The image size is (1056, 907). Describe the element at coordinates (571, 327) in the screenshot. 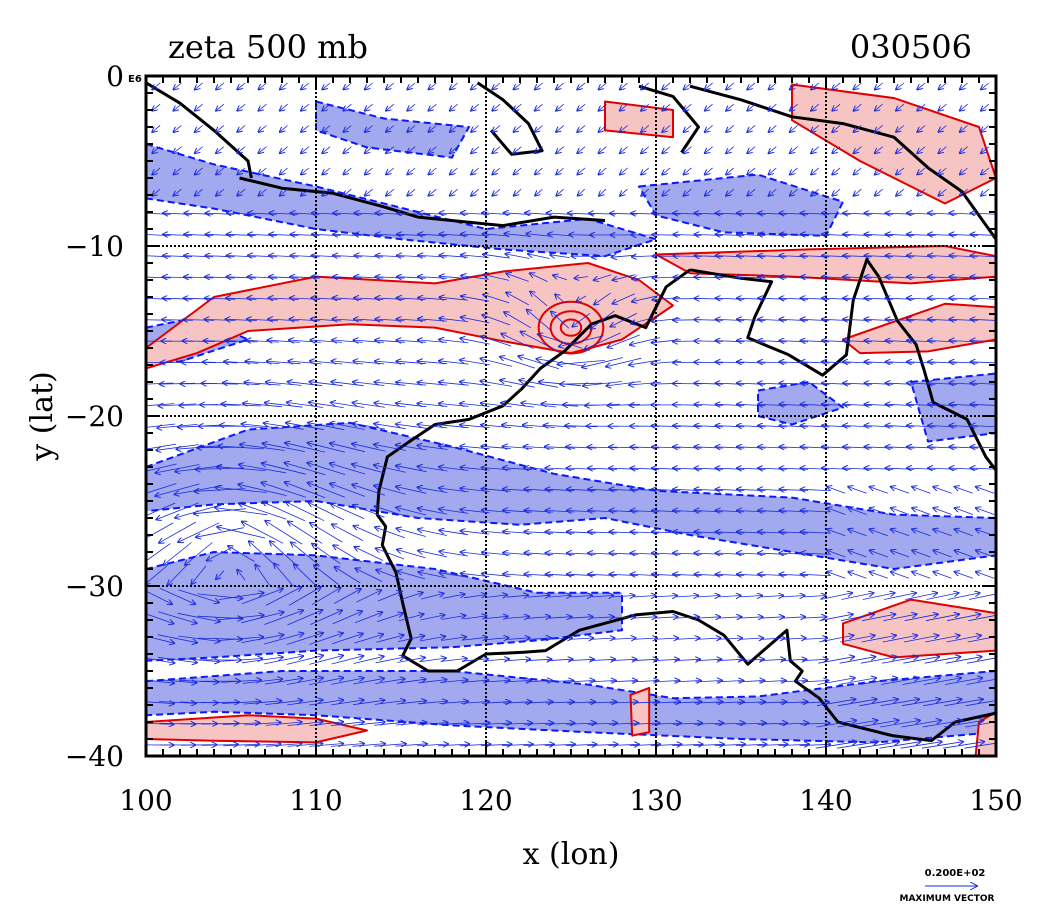

I see `vortex-contour` at that location.